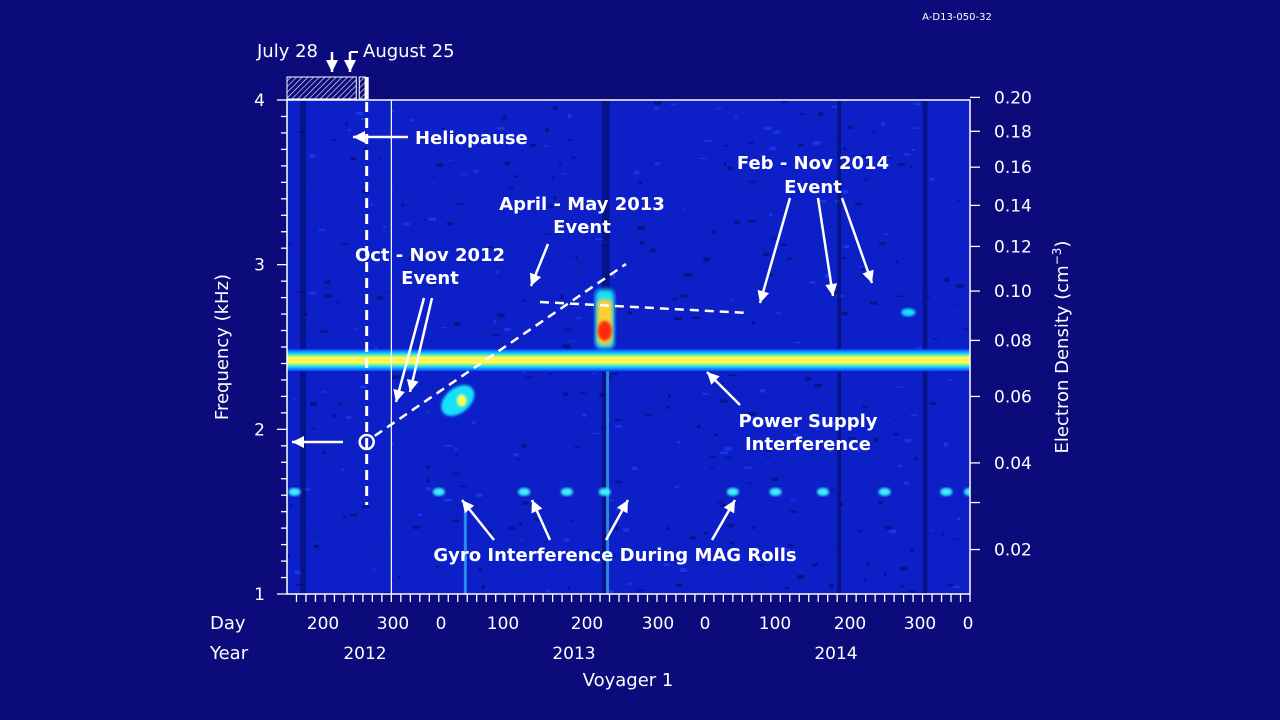 This screenshot has width=1280, height=720. I want to click on y-left-tick-label: 2, so click(259, 430).